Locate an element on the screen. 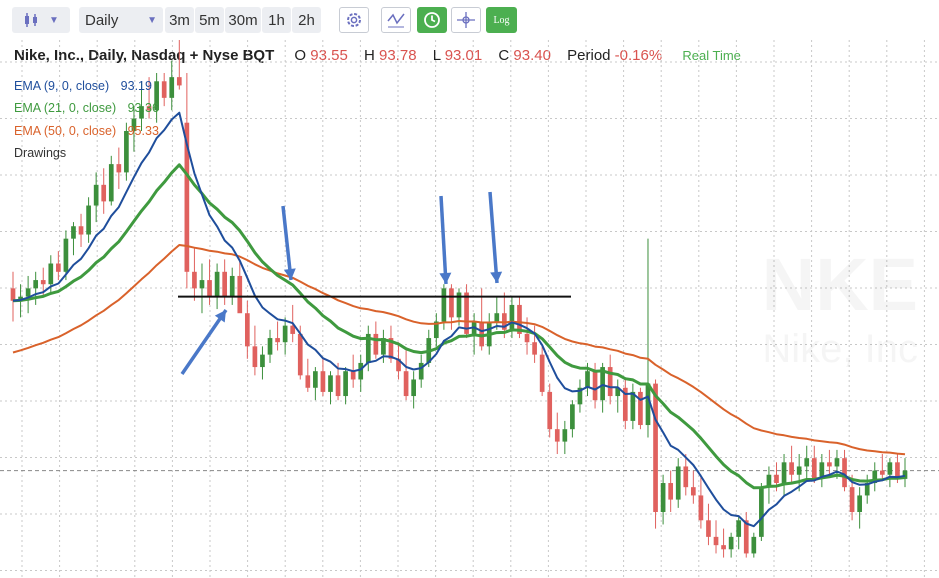 This screenshot has width=939, height=578. toolbar: ▼ Daily ▼ 3m 5m 30m 1h 2h Log is located at coordinates (469, 20).